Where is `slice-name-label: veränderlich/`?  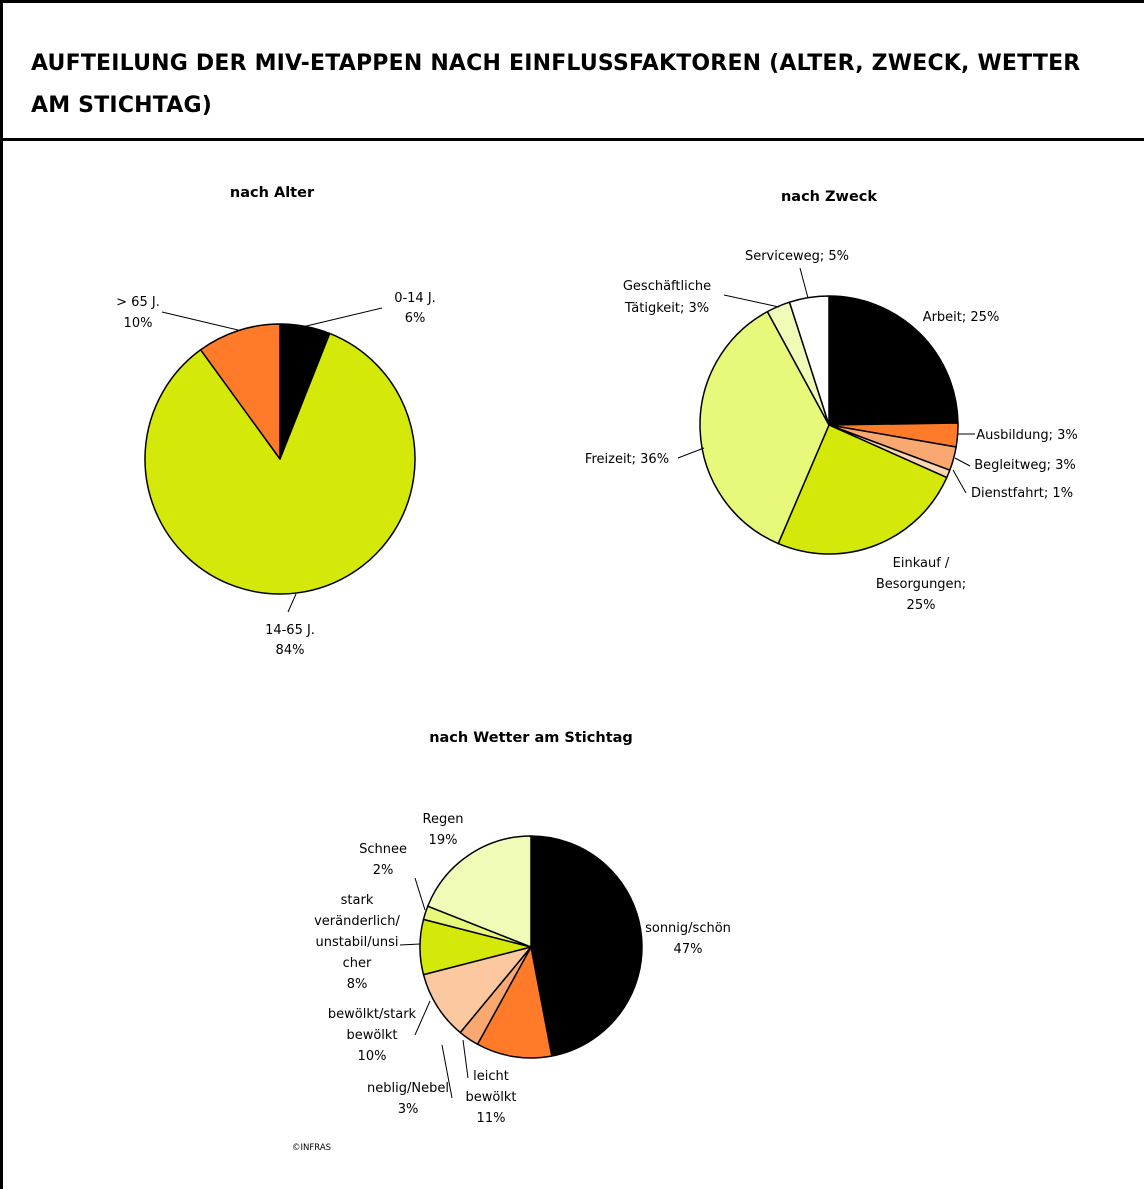 slice-name-label: veränderlich/ is located at coordinates (357, 921).